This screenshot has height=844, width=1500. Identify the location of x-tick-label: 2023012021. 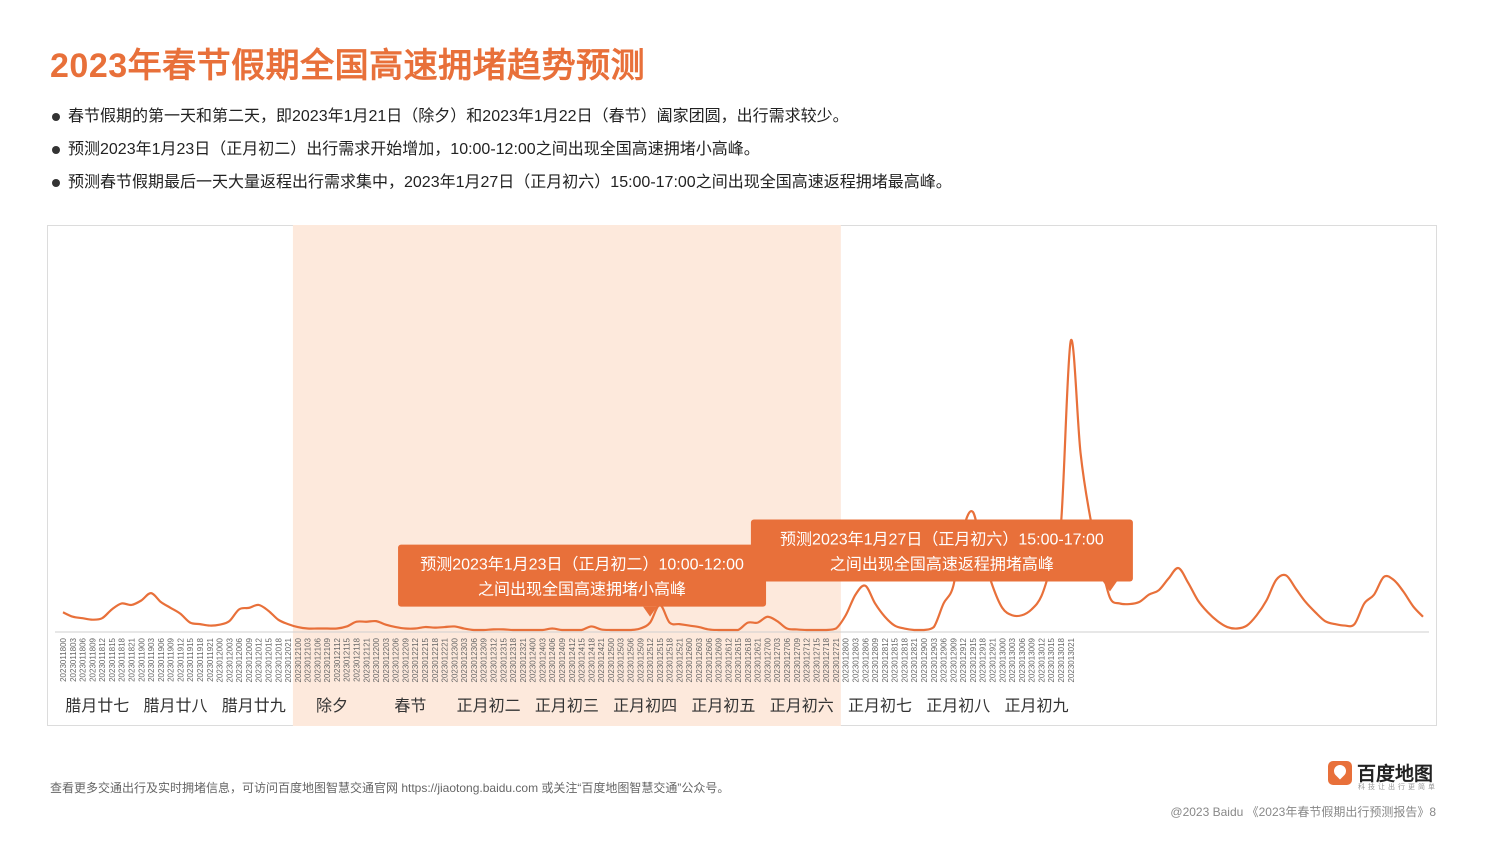
(288, 659).